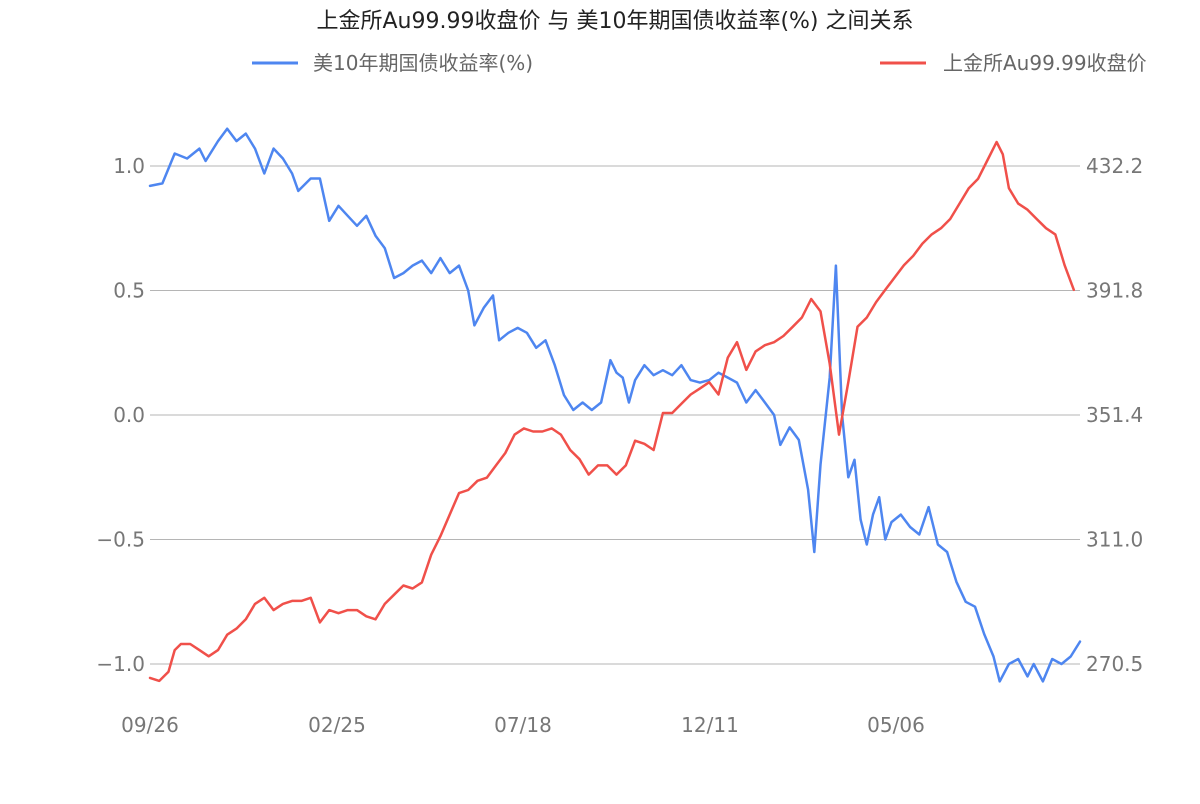  I want to click on chart-title: 上金所Au99.99收盘价 与 美10年期国债收益率(%) 之间关系, so click(614, 21).